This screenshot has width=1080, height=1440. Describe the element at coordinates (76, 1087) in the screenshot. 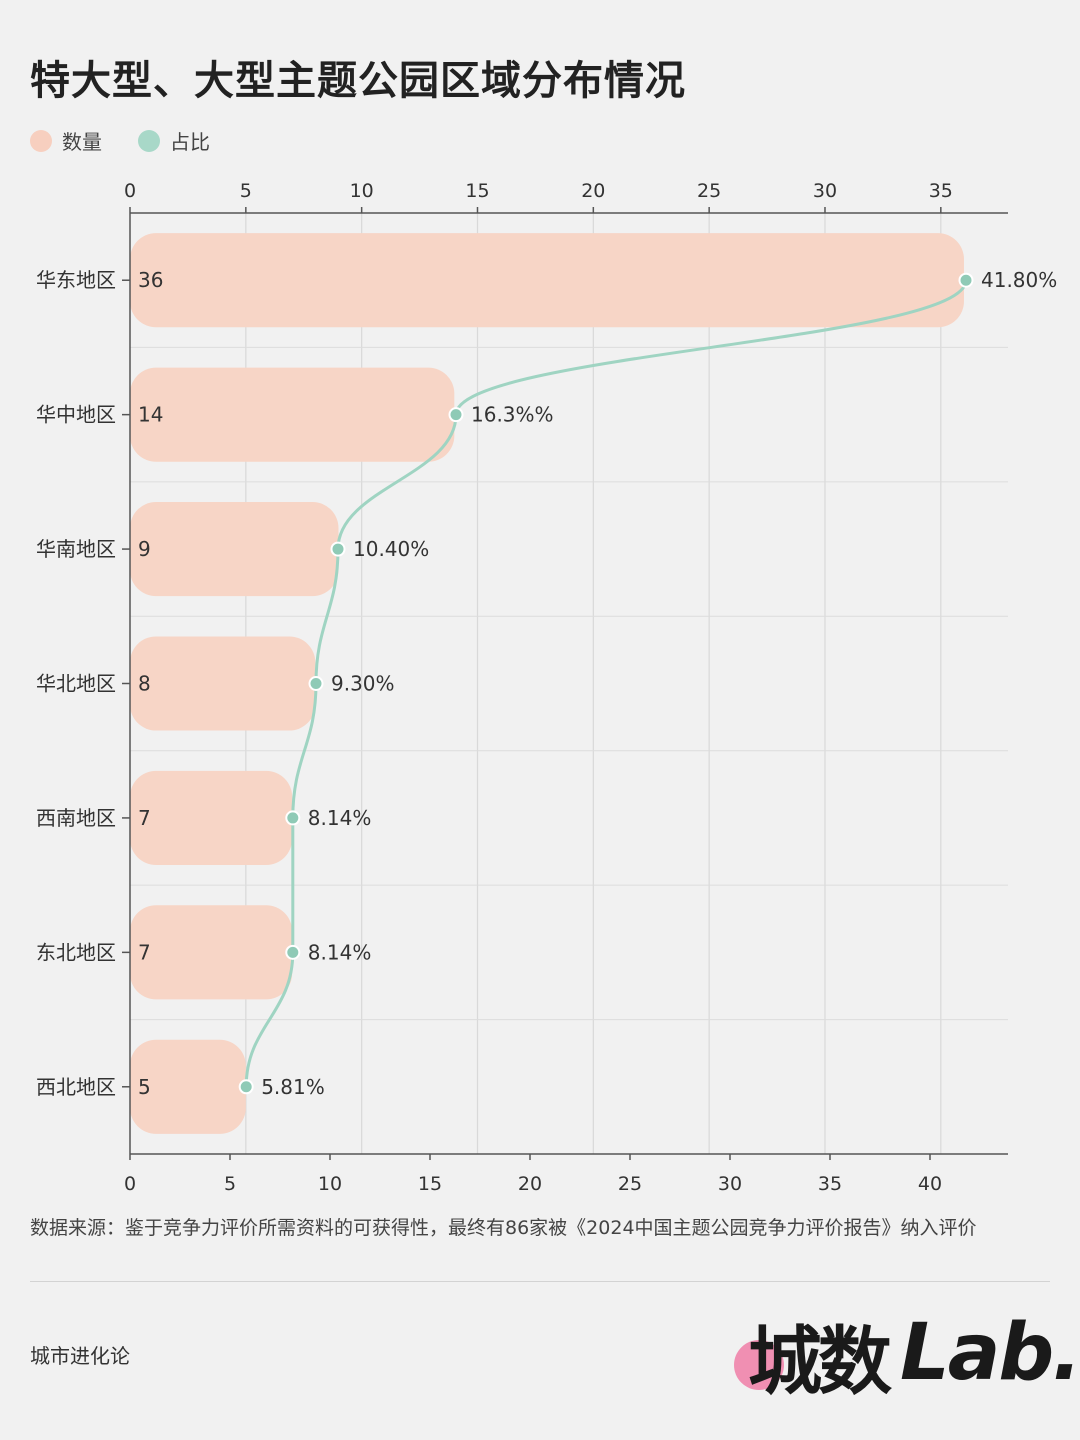

I see `category-label: 西北地区` at that location.